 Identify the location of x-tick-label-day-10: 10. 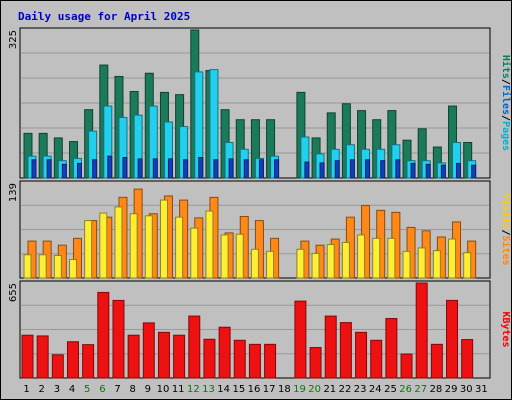
(163, 389).